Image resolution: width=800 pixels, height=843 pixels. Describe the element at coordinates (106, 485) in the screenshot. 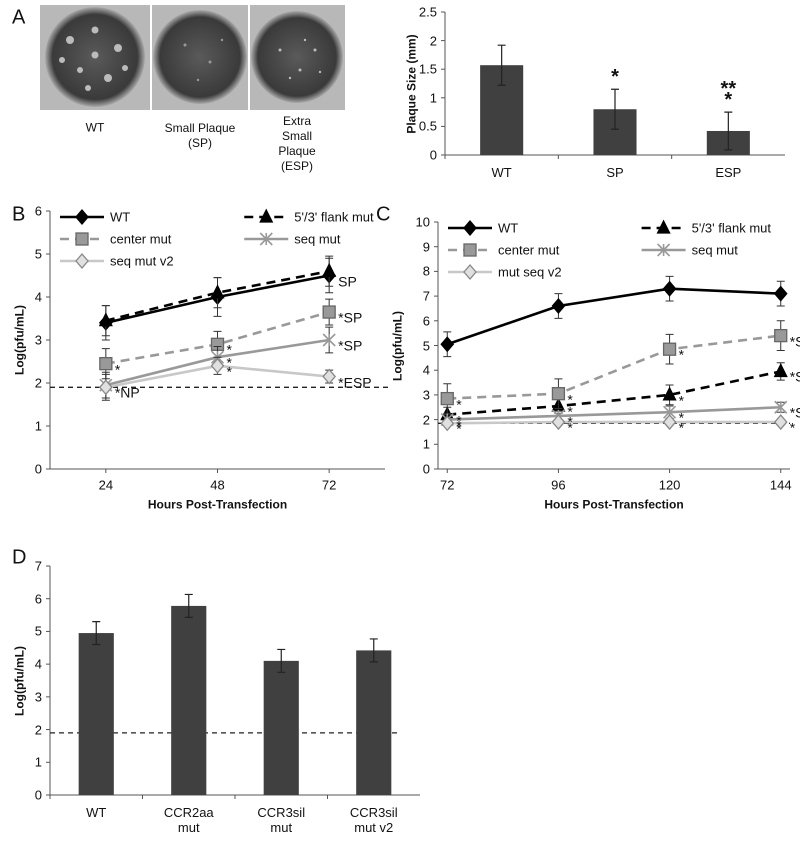

I see `x-tick-label: 24` at that location.